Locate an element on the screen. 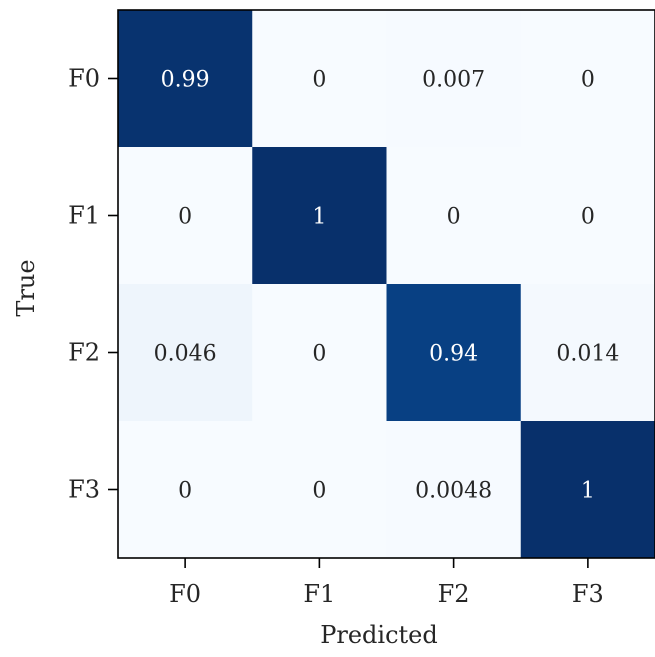 The width and height of the screenshot is (655, 657). heatmap-cell-r1-c1 is located at coordinates (319, 216).